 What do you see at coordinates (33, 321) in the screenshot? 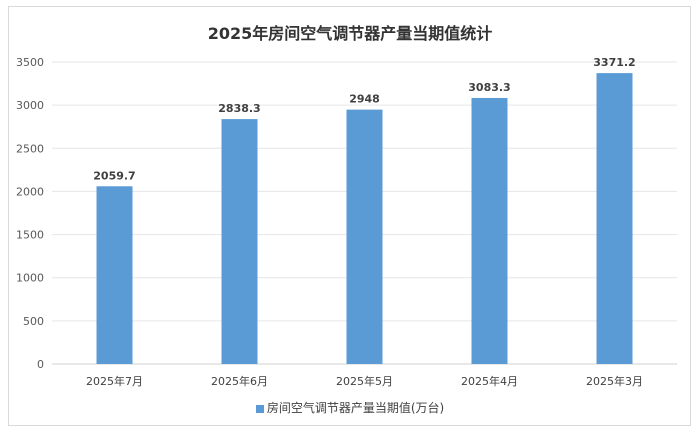
I see `y-tick-label: 500` at bounding box center [33, 321].